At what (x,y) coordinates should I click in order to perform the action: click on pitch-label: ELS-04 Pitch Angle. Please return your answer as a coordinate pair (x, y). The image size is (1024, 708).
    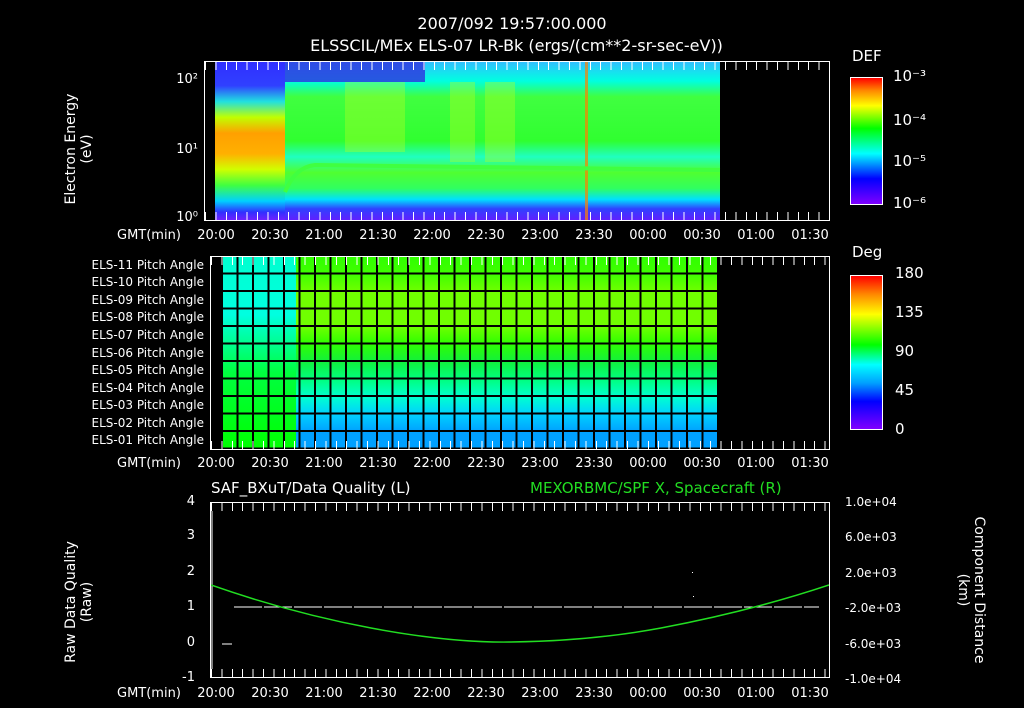
    Looking at the image, I should click on (147, 388).